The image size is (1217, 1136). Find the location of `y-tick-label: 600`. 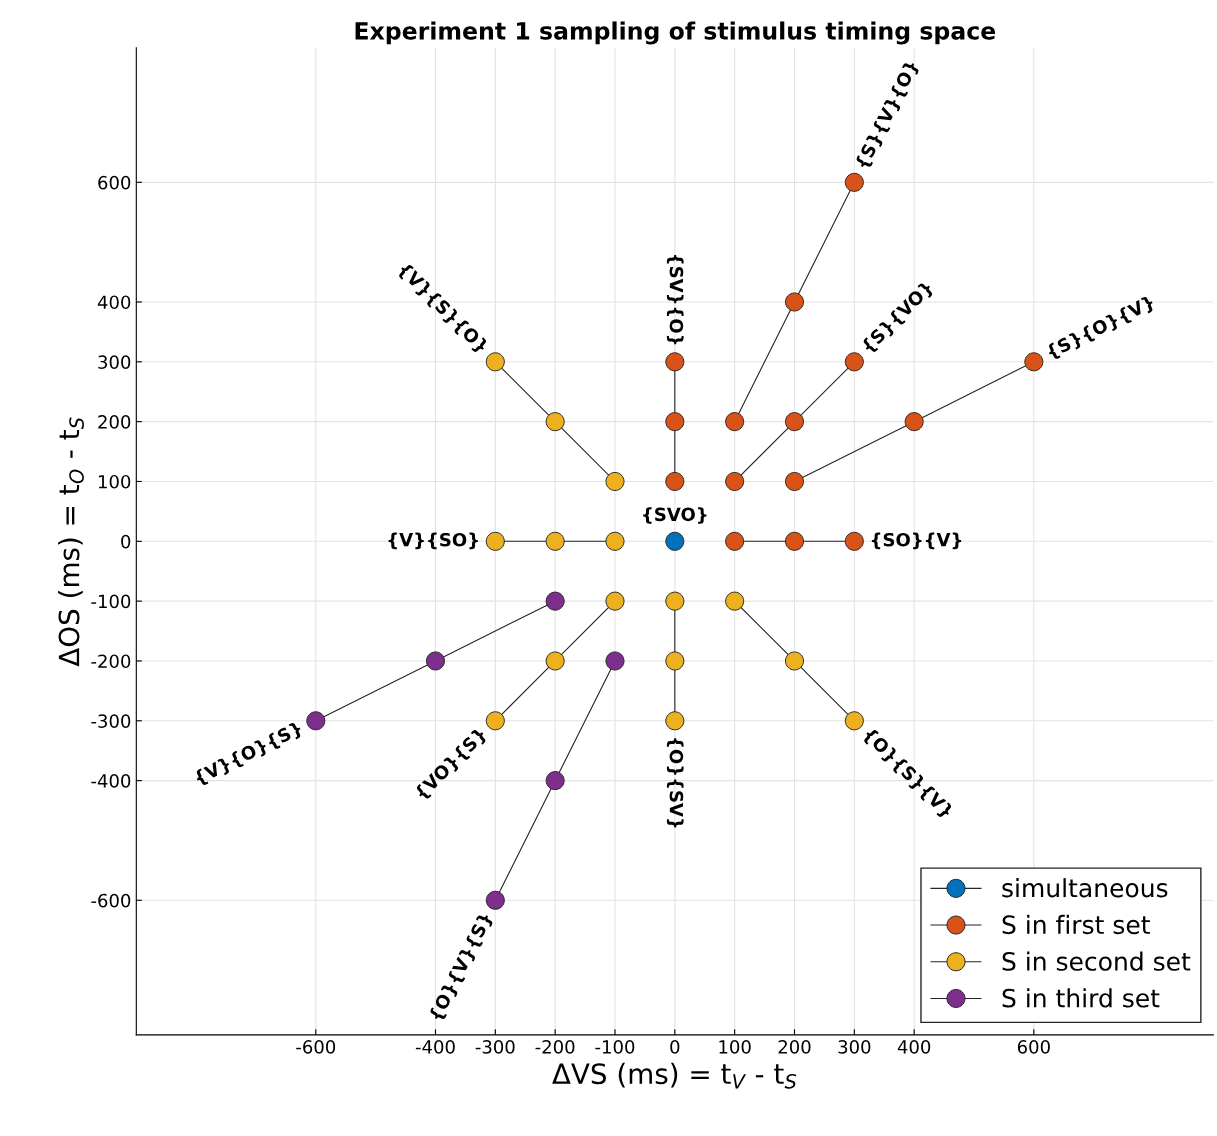

y-tick-label: 600 is located at coordinates (114, 182).